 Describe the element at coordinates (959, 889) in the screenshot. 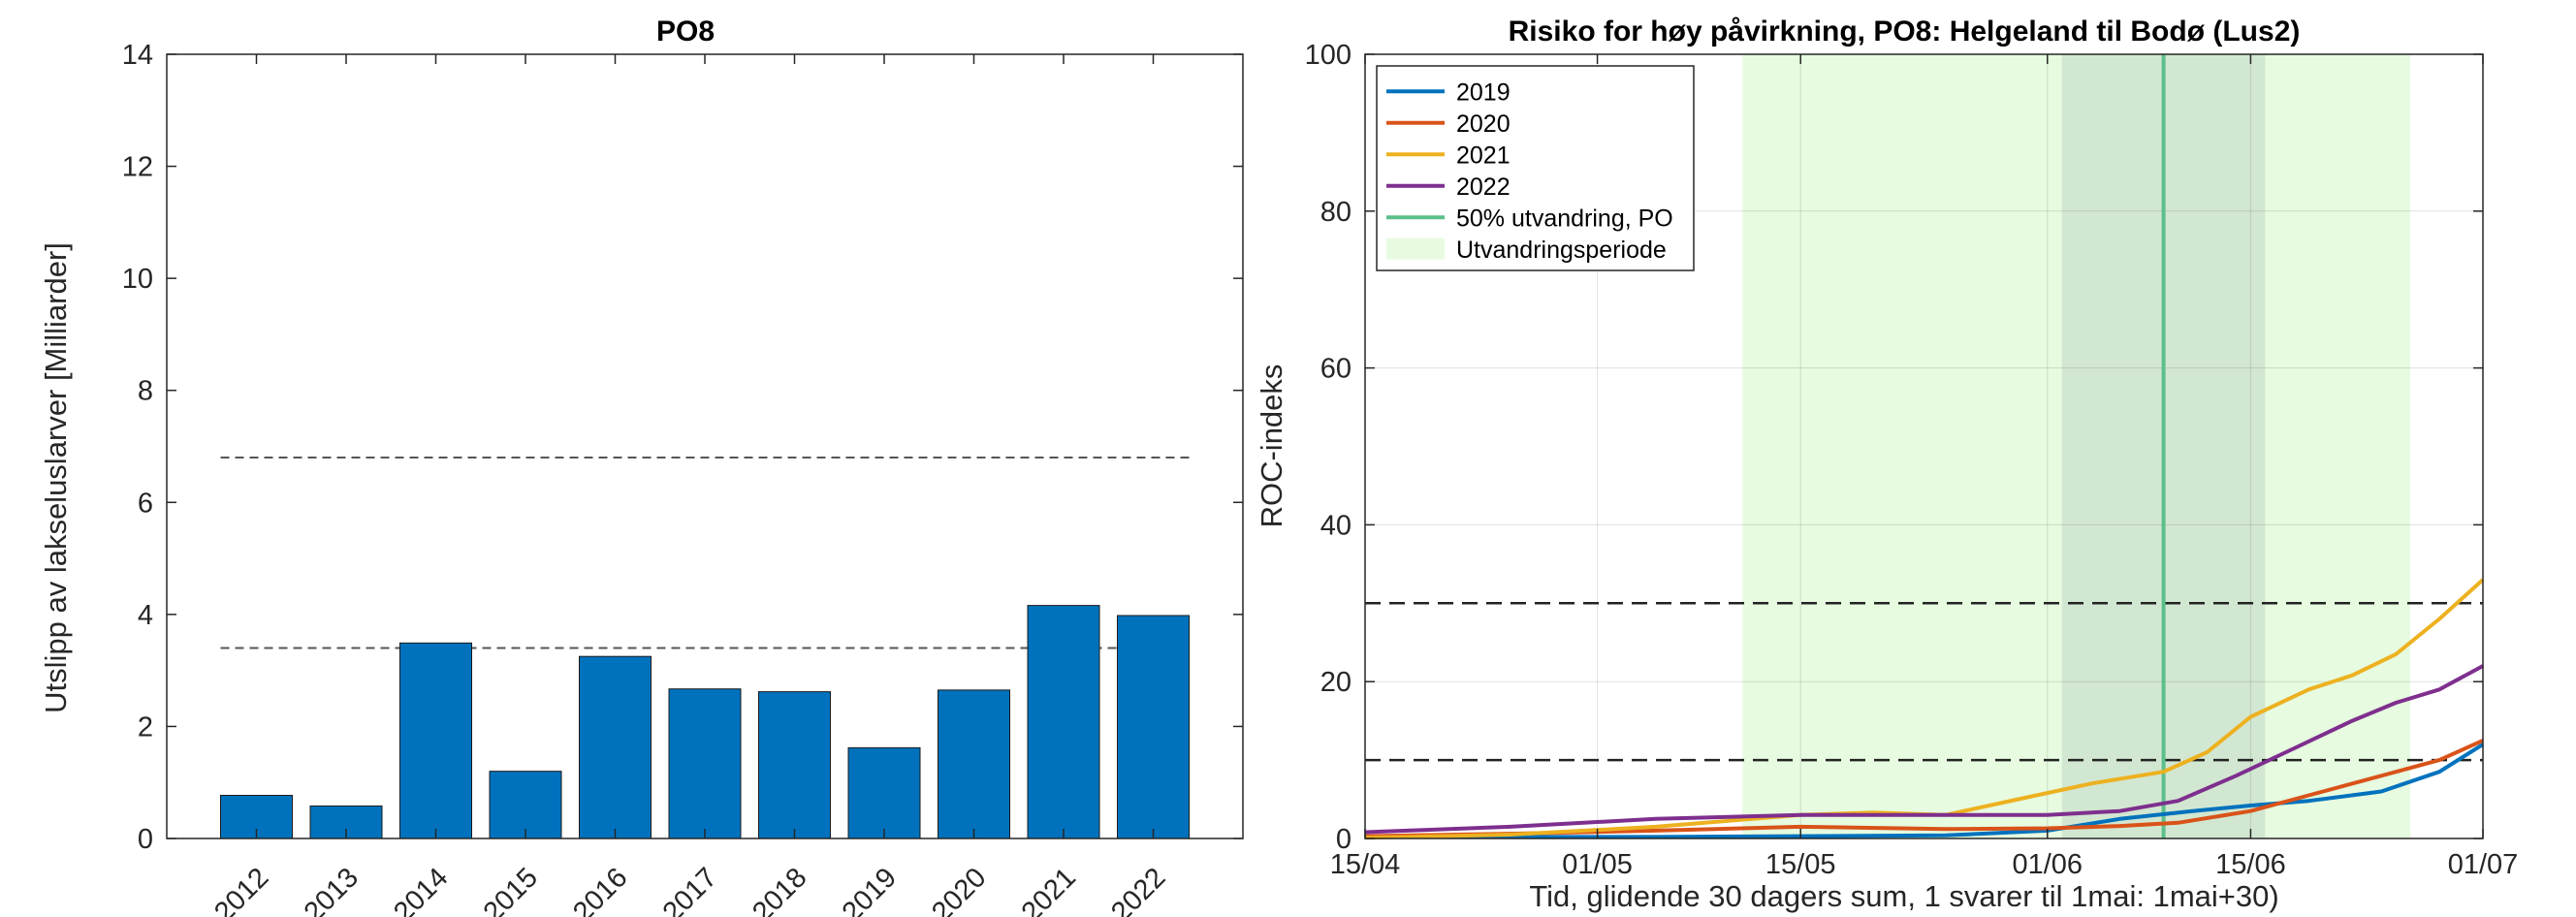

I see `x-tick-label: 2020` at that location.